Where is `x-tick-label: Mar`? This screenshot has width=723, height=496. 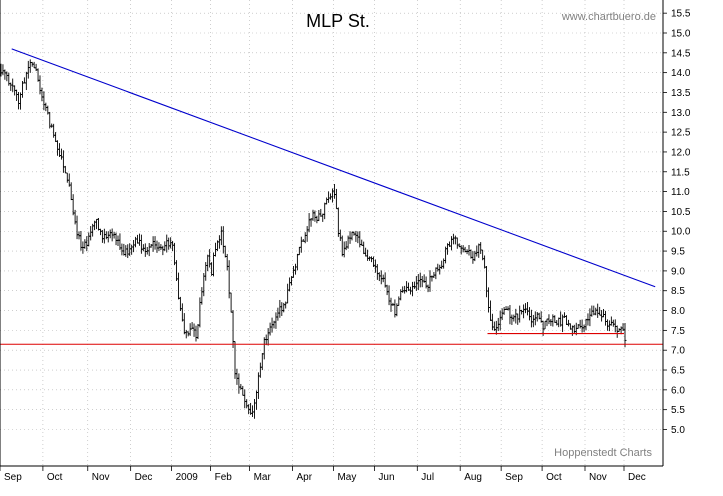 x-tick-label: Mar is located at coordinates (263, 477).